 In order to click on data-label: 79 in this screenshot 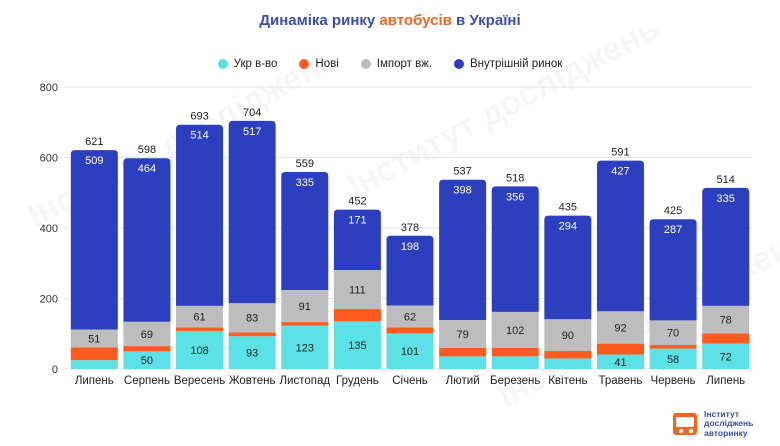, I will do `click(462, 335)`.